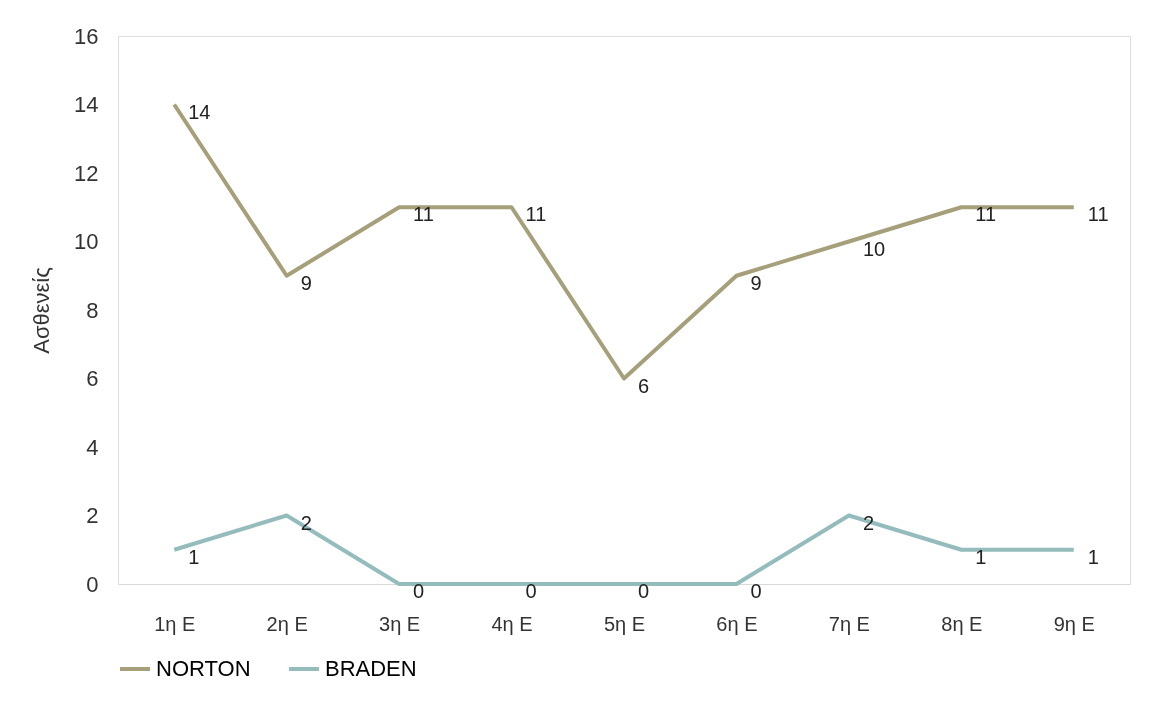  I want to click on y-tick-label: 6, so click(92, 378).